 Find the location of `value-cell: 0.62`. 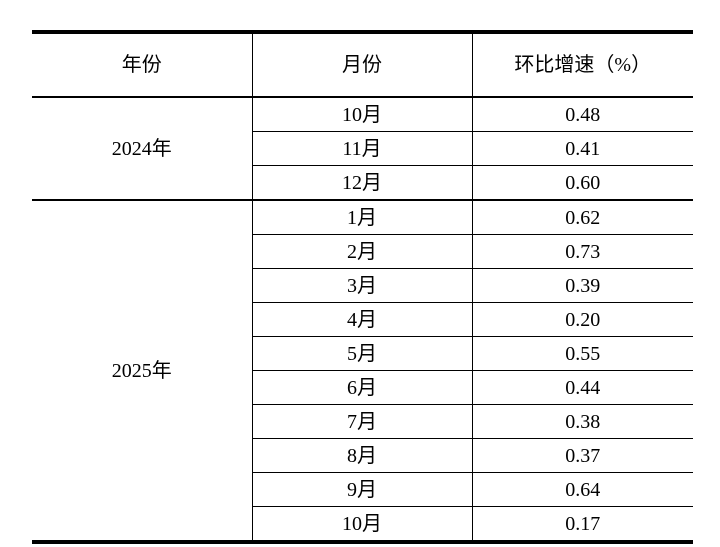

value-cell: 0.62 is located at coordinates (582, 217).